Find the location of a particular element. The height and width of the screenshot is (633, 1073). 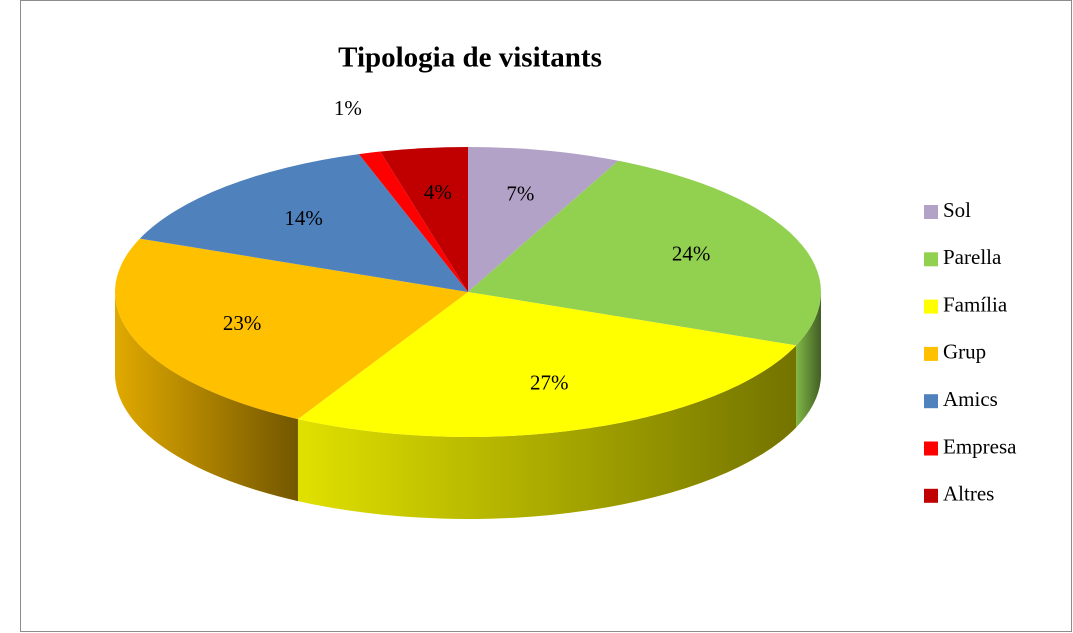

legend-label: Amics is located at coordinates (970, 399).